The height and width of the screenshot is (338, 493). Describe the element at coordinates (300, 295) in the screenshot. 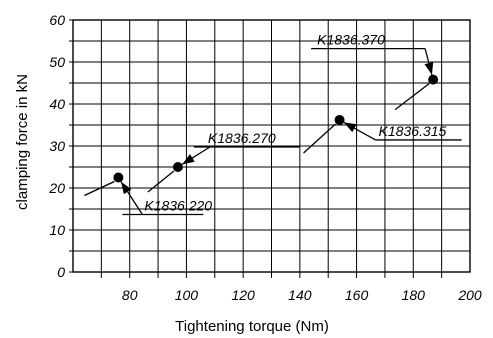

I see `x-tick-label: 140` at that location.